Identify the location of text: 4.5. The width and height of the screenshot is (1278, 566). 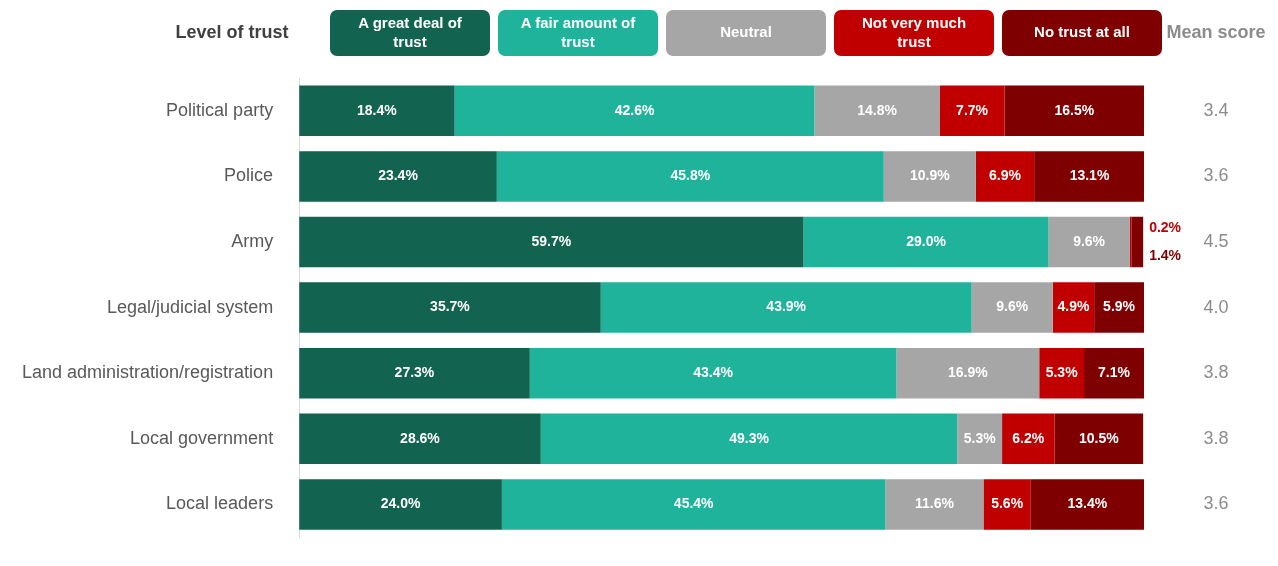
(1216, 240).